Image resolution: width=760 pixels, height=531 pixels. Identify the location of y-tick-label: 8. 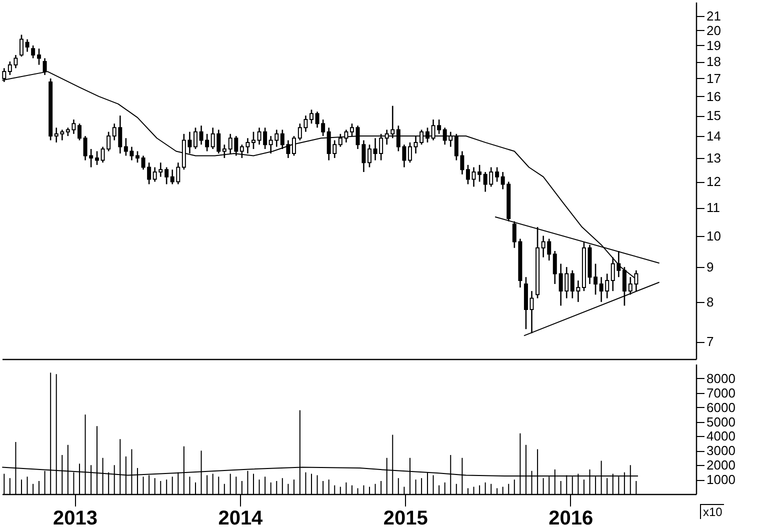
(710, 302).